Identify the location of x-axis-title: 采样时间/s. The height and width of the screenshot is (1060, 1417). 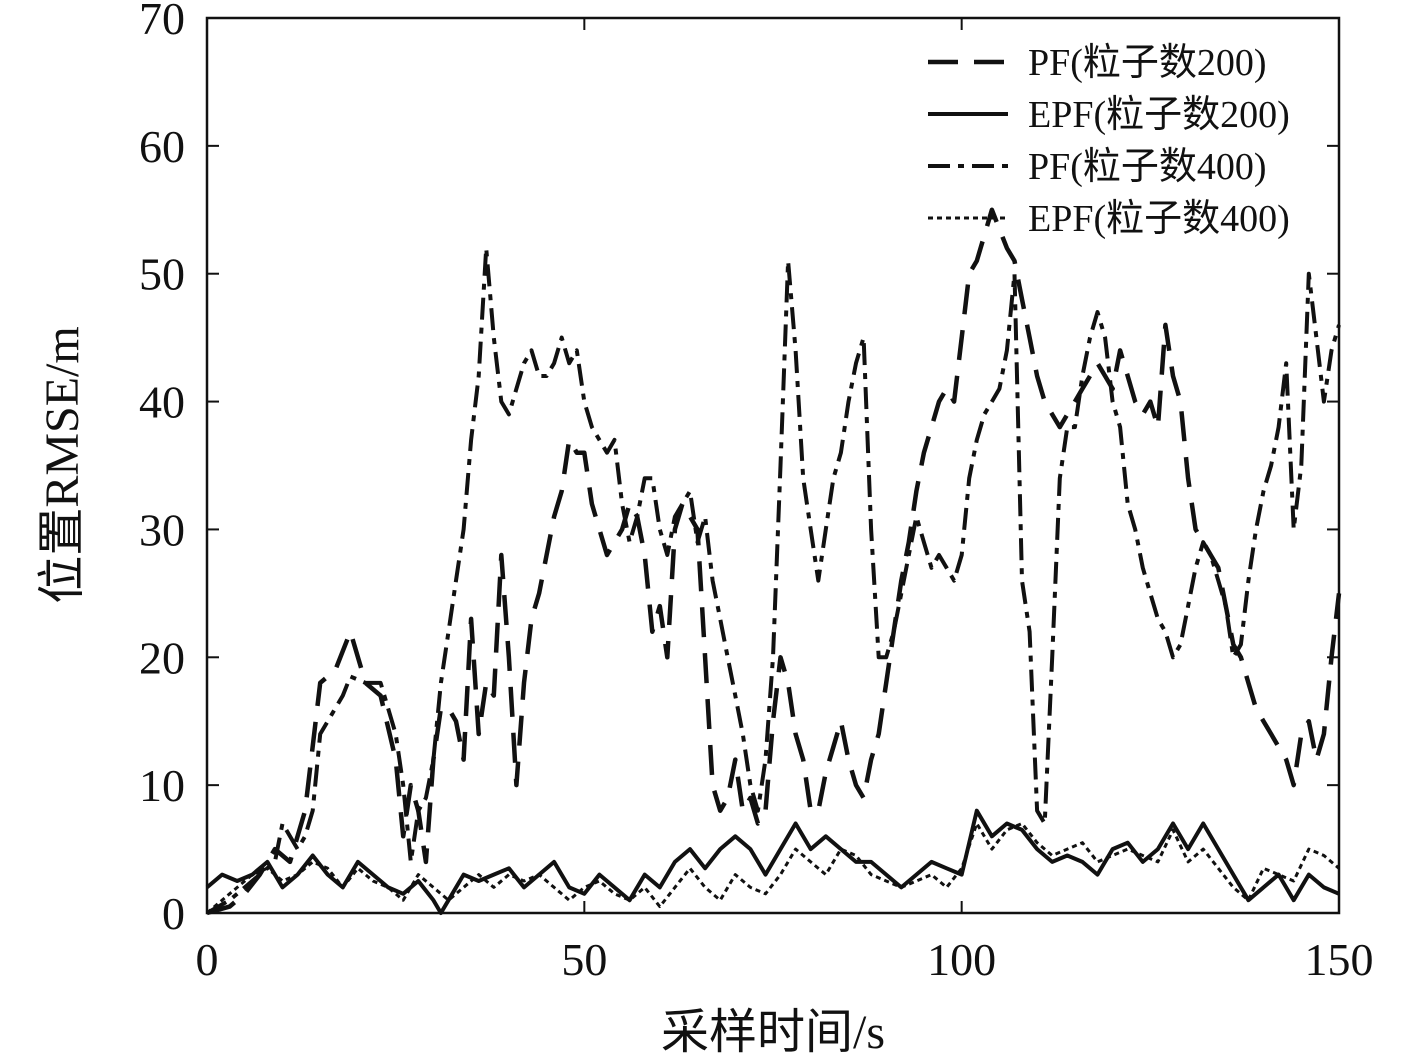
(773, 1032).